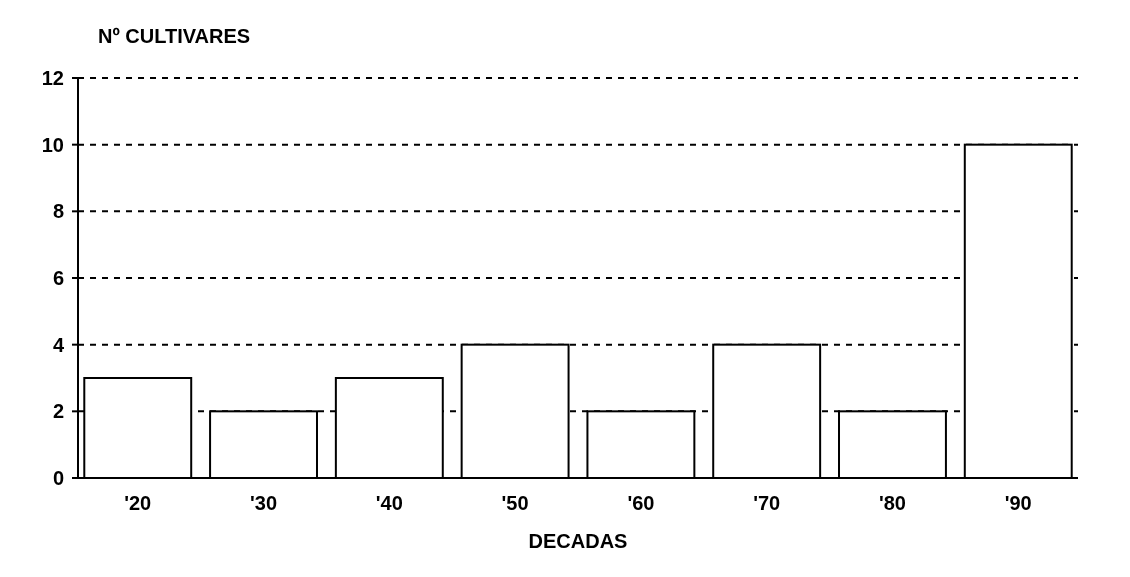 The image size is (1130, 577). What do you see at coordinates (58, 211) in the screenshot?
I see `y-tick-label: 8` at bounding box center [58, 211].